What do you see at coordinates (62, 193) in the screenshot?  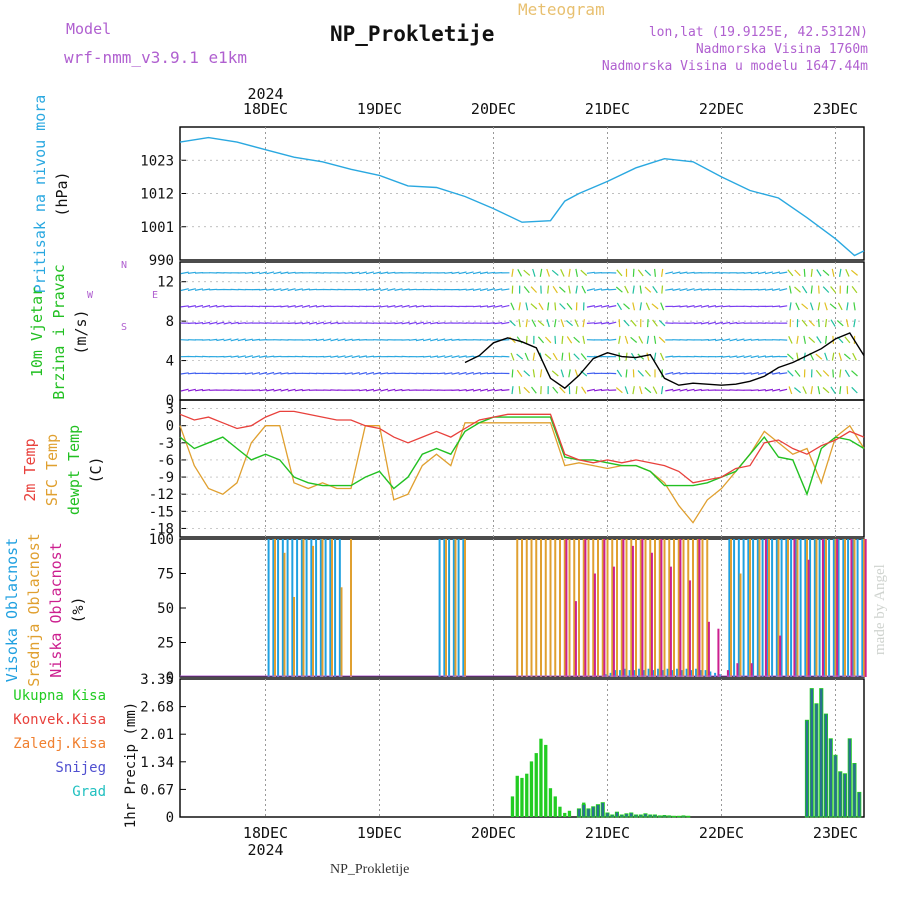 I see `pressure-ylabel: (hPa)` at bounding box center [62, 193].